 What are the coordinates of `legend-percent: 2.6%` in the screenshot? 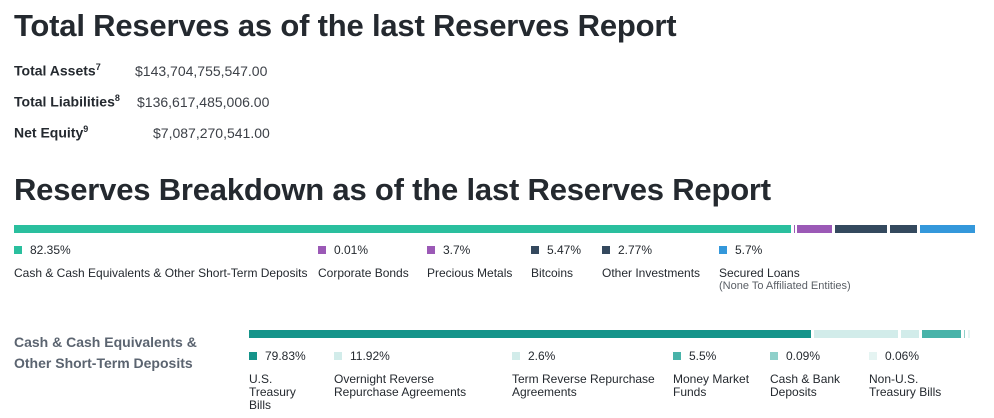 It's located at (542, 356).